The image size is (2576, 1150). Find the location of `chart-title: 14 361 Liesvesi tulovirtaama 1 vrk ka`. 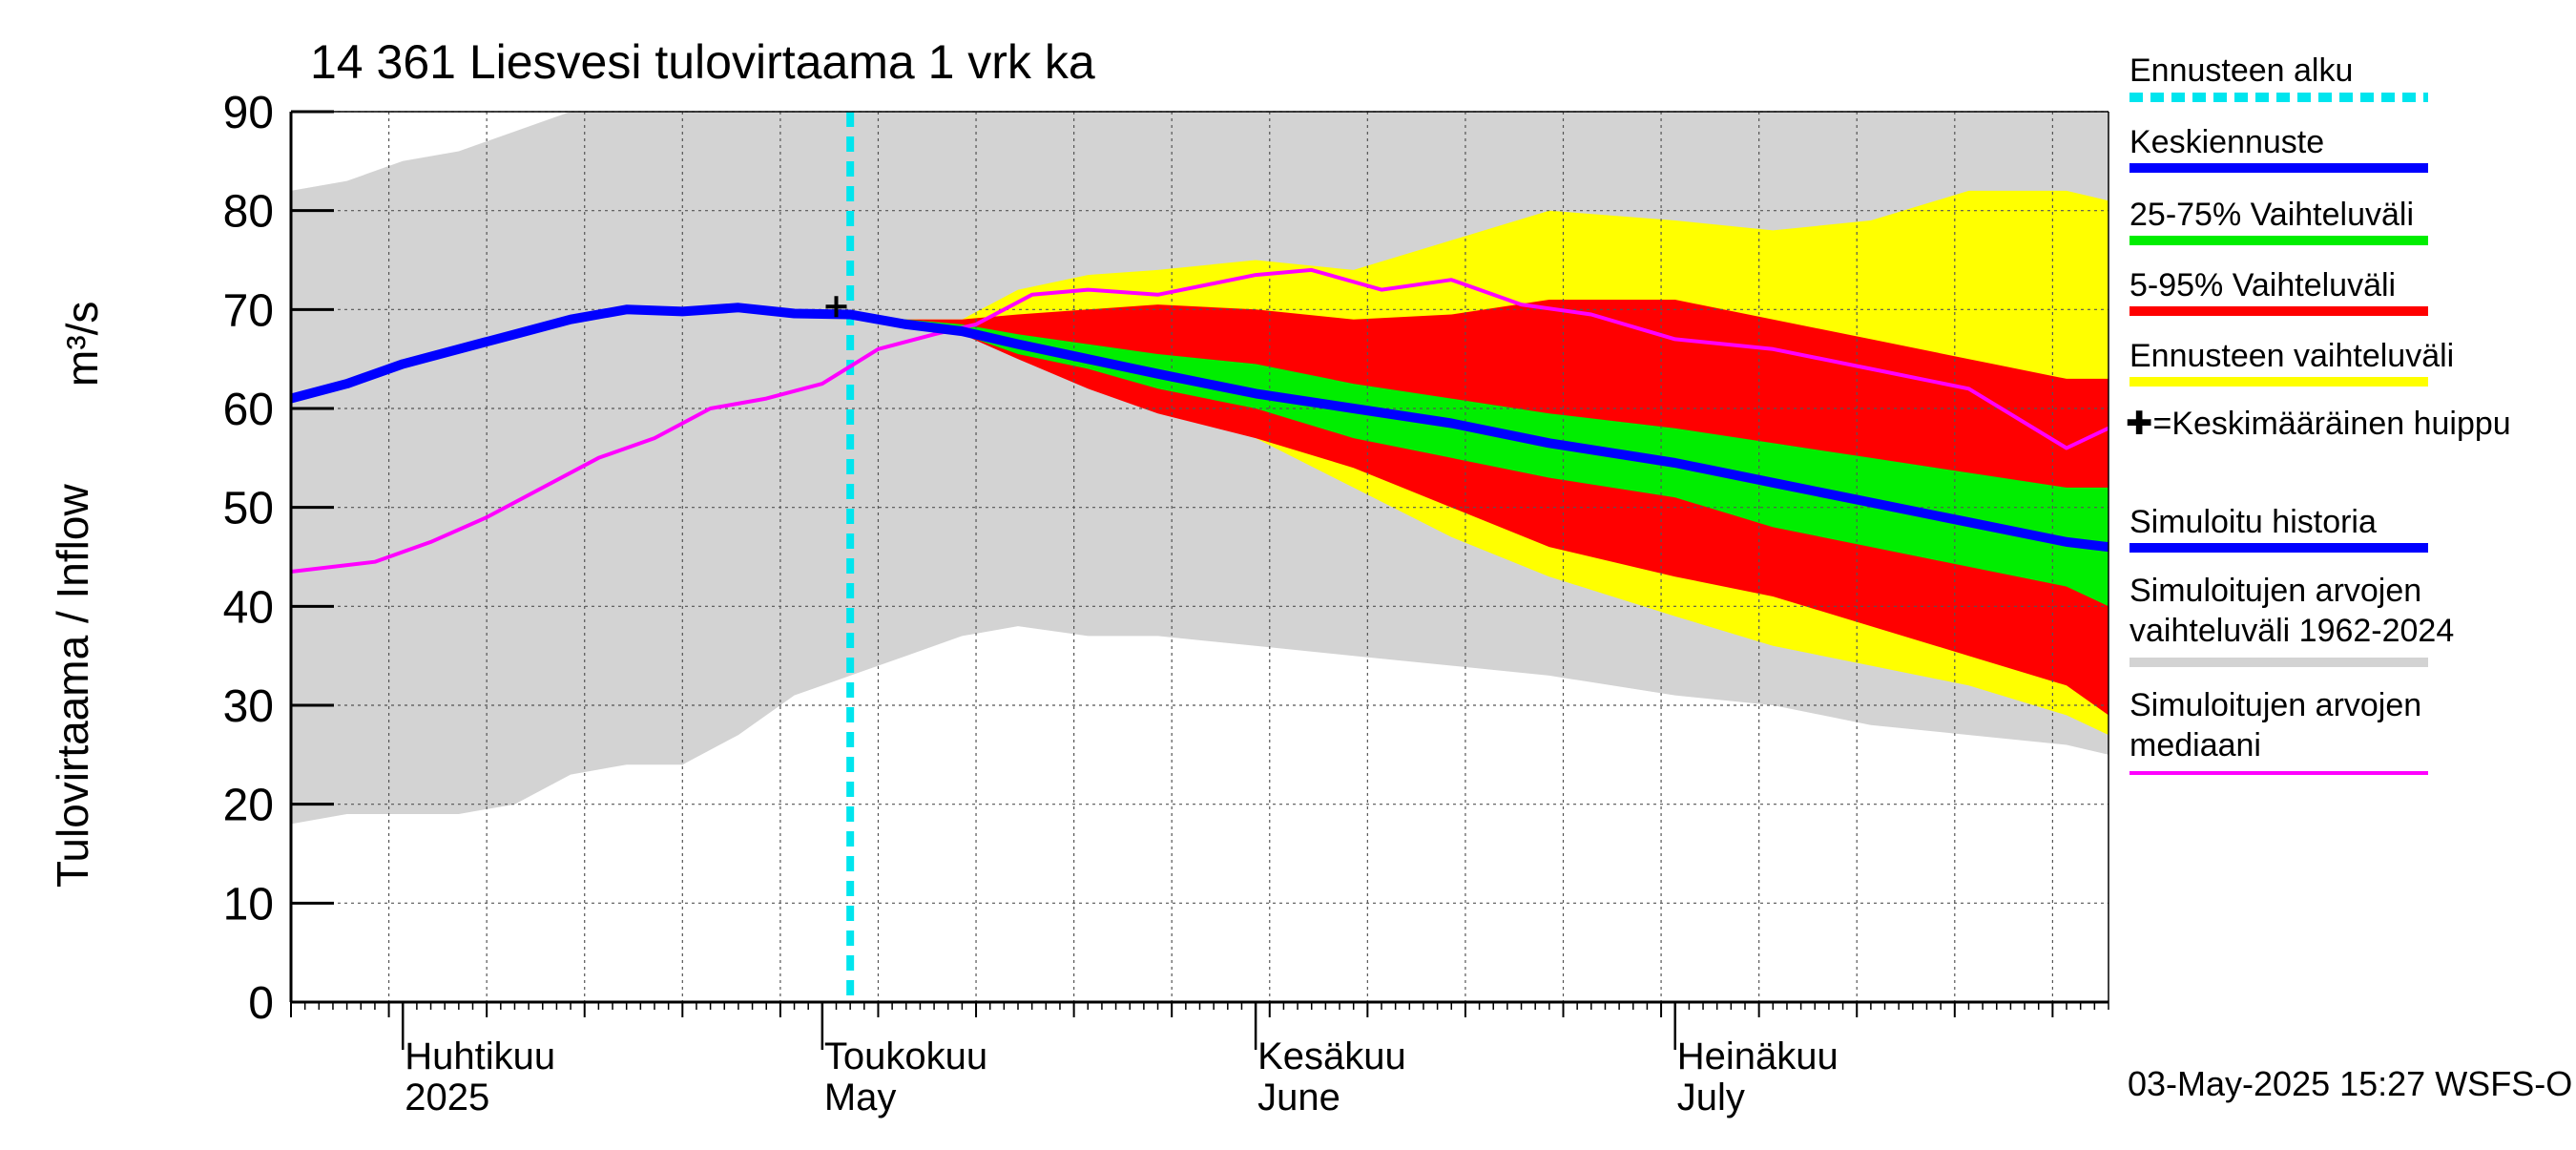

chart-title: 14 361 Liesvesi tulovirtaama 1 vrk ka is located at coordinates (702, 62).